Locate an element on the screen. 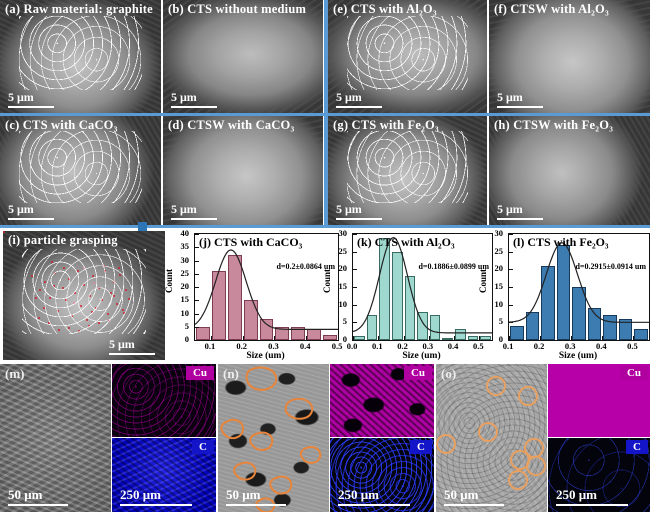 The height and width of the screenshot is (512, 650). panel-label: (i) particle grasping is located at coordinates (63, 240).